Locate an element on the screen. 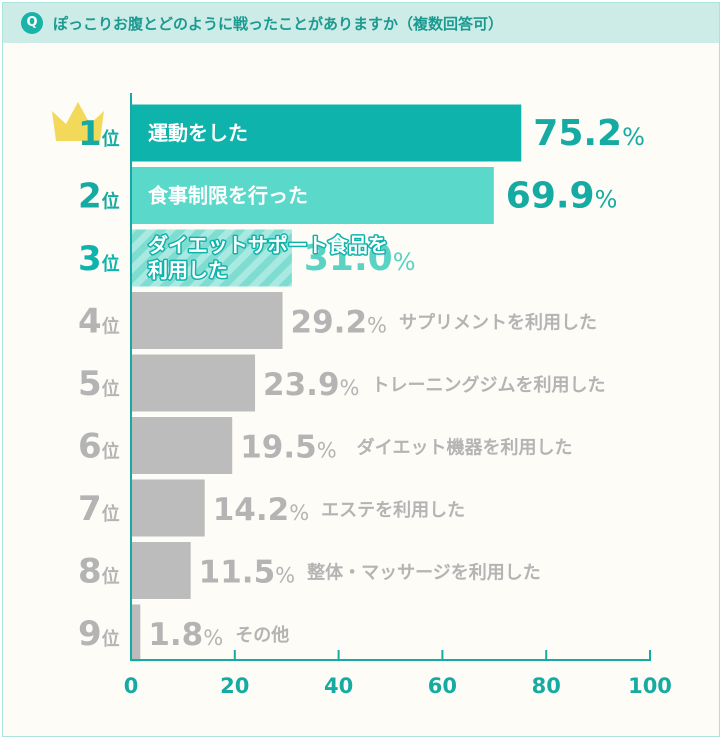 This screenshot has width=724, height=741. category-label-3: ダイエットサポート食品を利用した is located at coordinates (268, 257).